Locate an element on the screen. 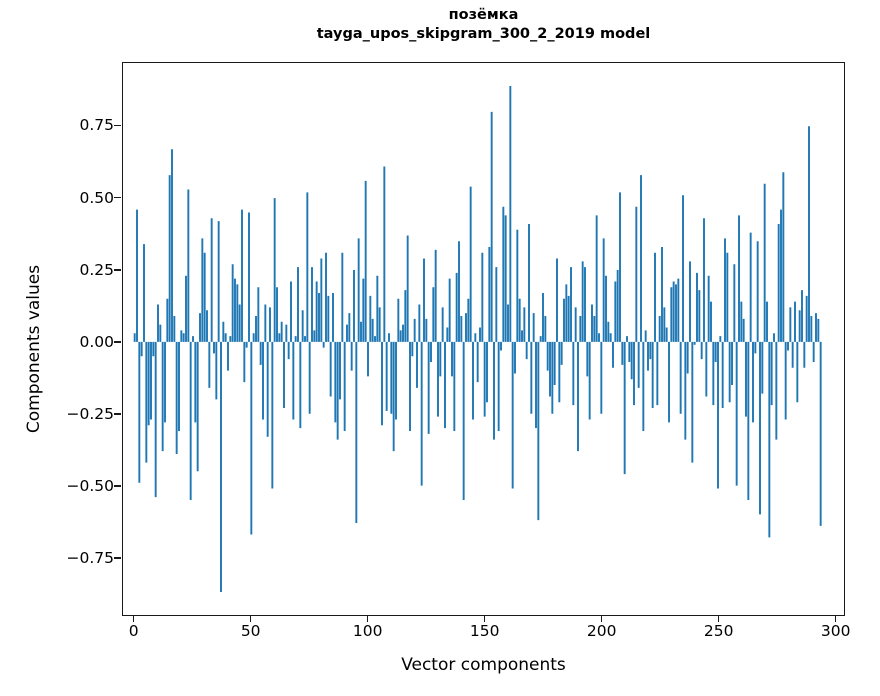 The width and height of the screenshot is (880, 696). y-tick-label: 0.75 is located at coordinates (96, 125).